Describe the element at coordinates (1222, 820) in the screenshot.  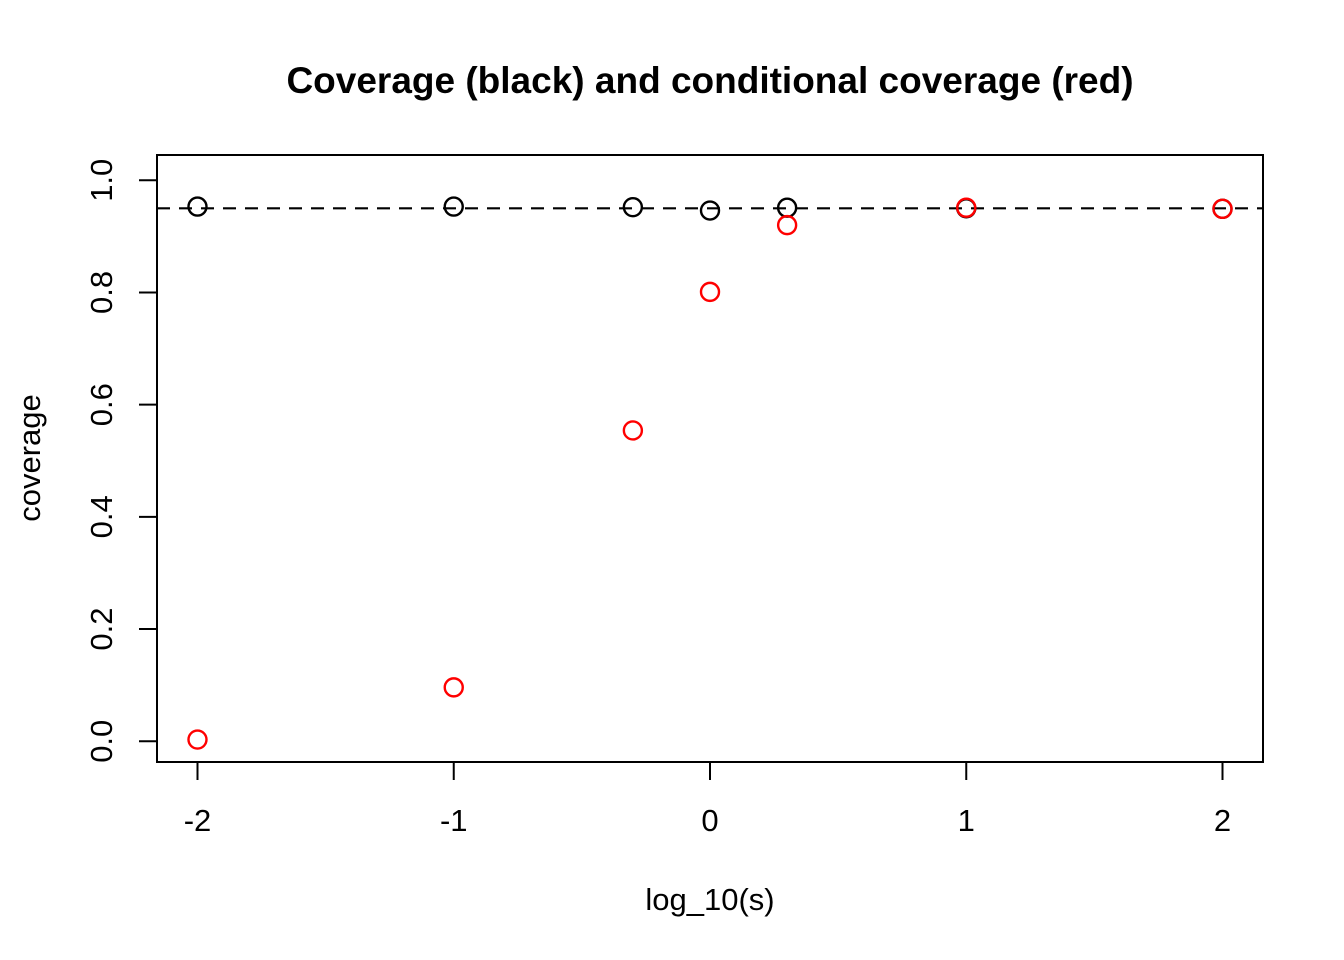
I see `x-axis-tick-label: 2` at that location.